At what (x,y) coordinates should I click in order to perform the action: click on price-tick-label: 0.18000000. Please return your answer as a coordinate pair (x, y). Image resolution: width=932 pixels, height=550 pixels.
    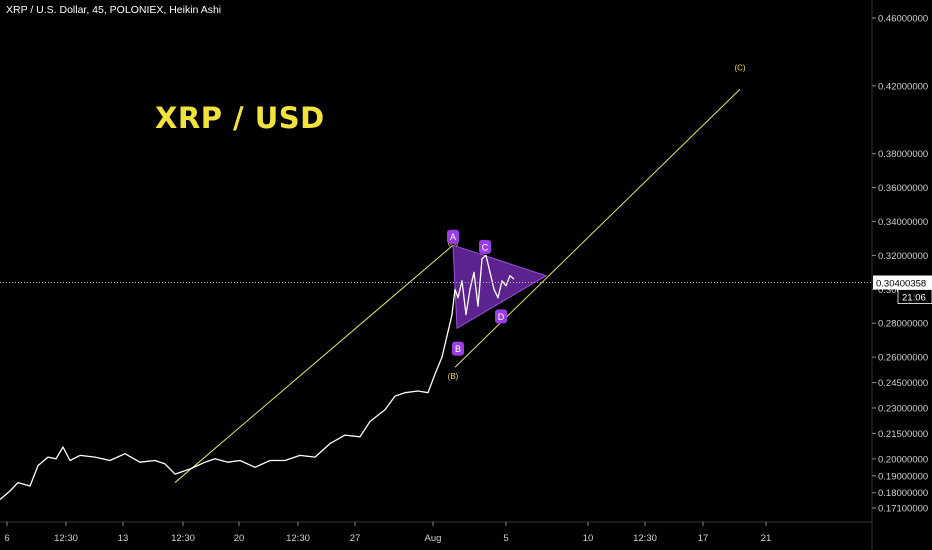
    Looking at the image, I should click on (903, 493).